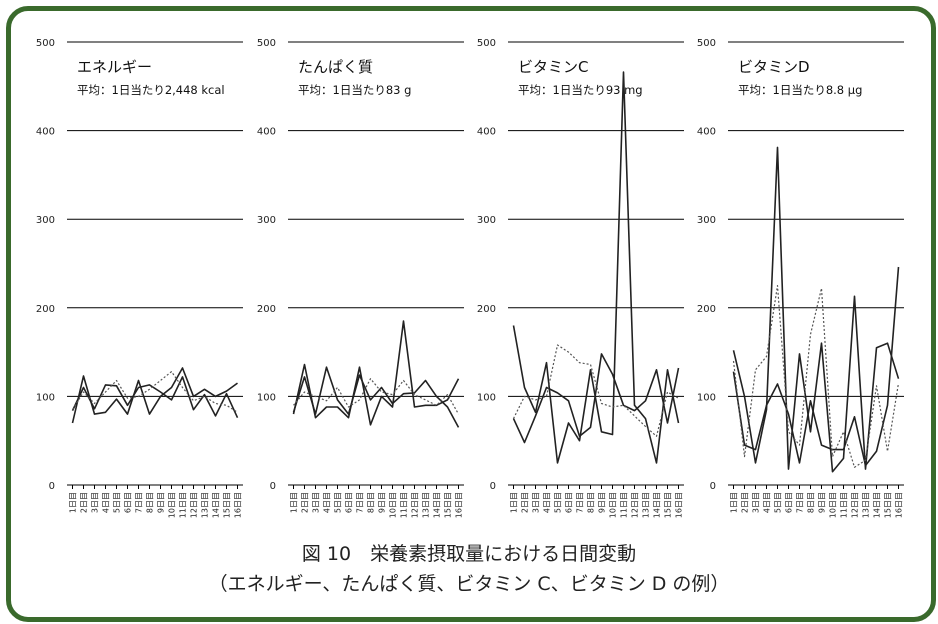 The width and height of the screenshot is (938, 624). What do you see at coordinates (354, 90) in the screenshot?
I see `chart-subtitle: 平均：1日当たり83 g` at bounding box center [354, 90].